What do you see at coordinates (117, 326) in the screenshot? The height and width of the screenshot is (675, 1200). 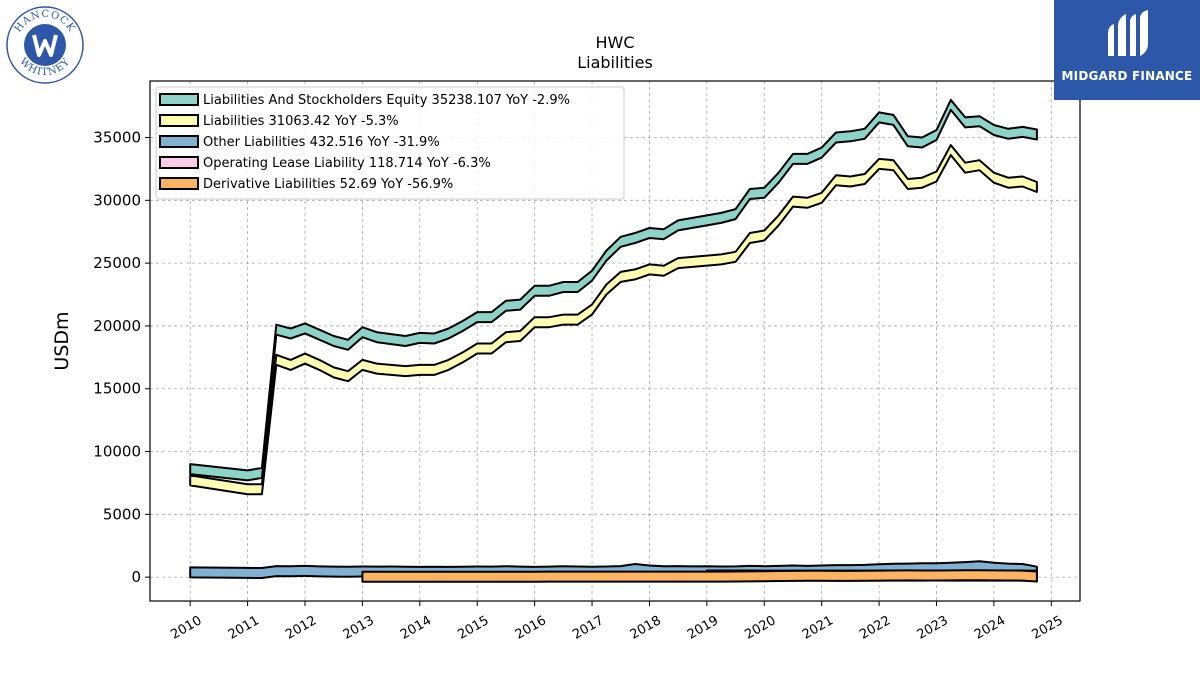 I see `y-tick-label: 20000` at bounding box center [117, 326].